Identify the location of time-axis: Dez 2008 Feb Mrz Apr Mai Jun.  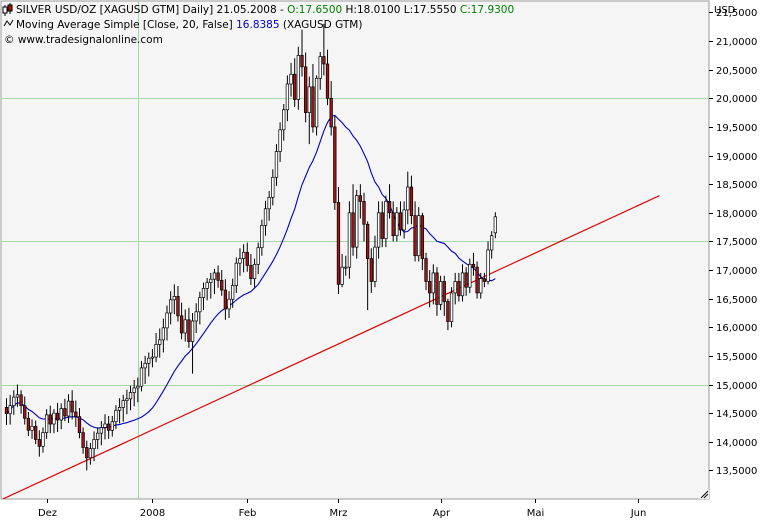
(342, 509).